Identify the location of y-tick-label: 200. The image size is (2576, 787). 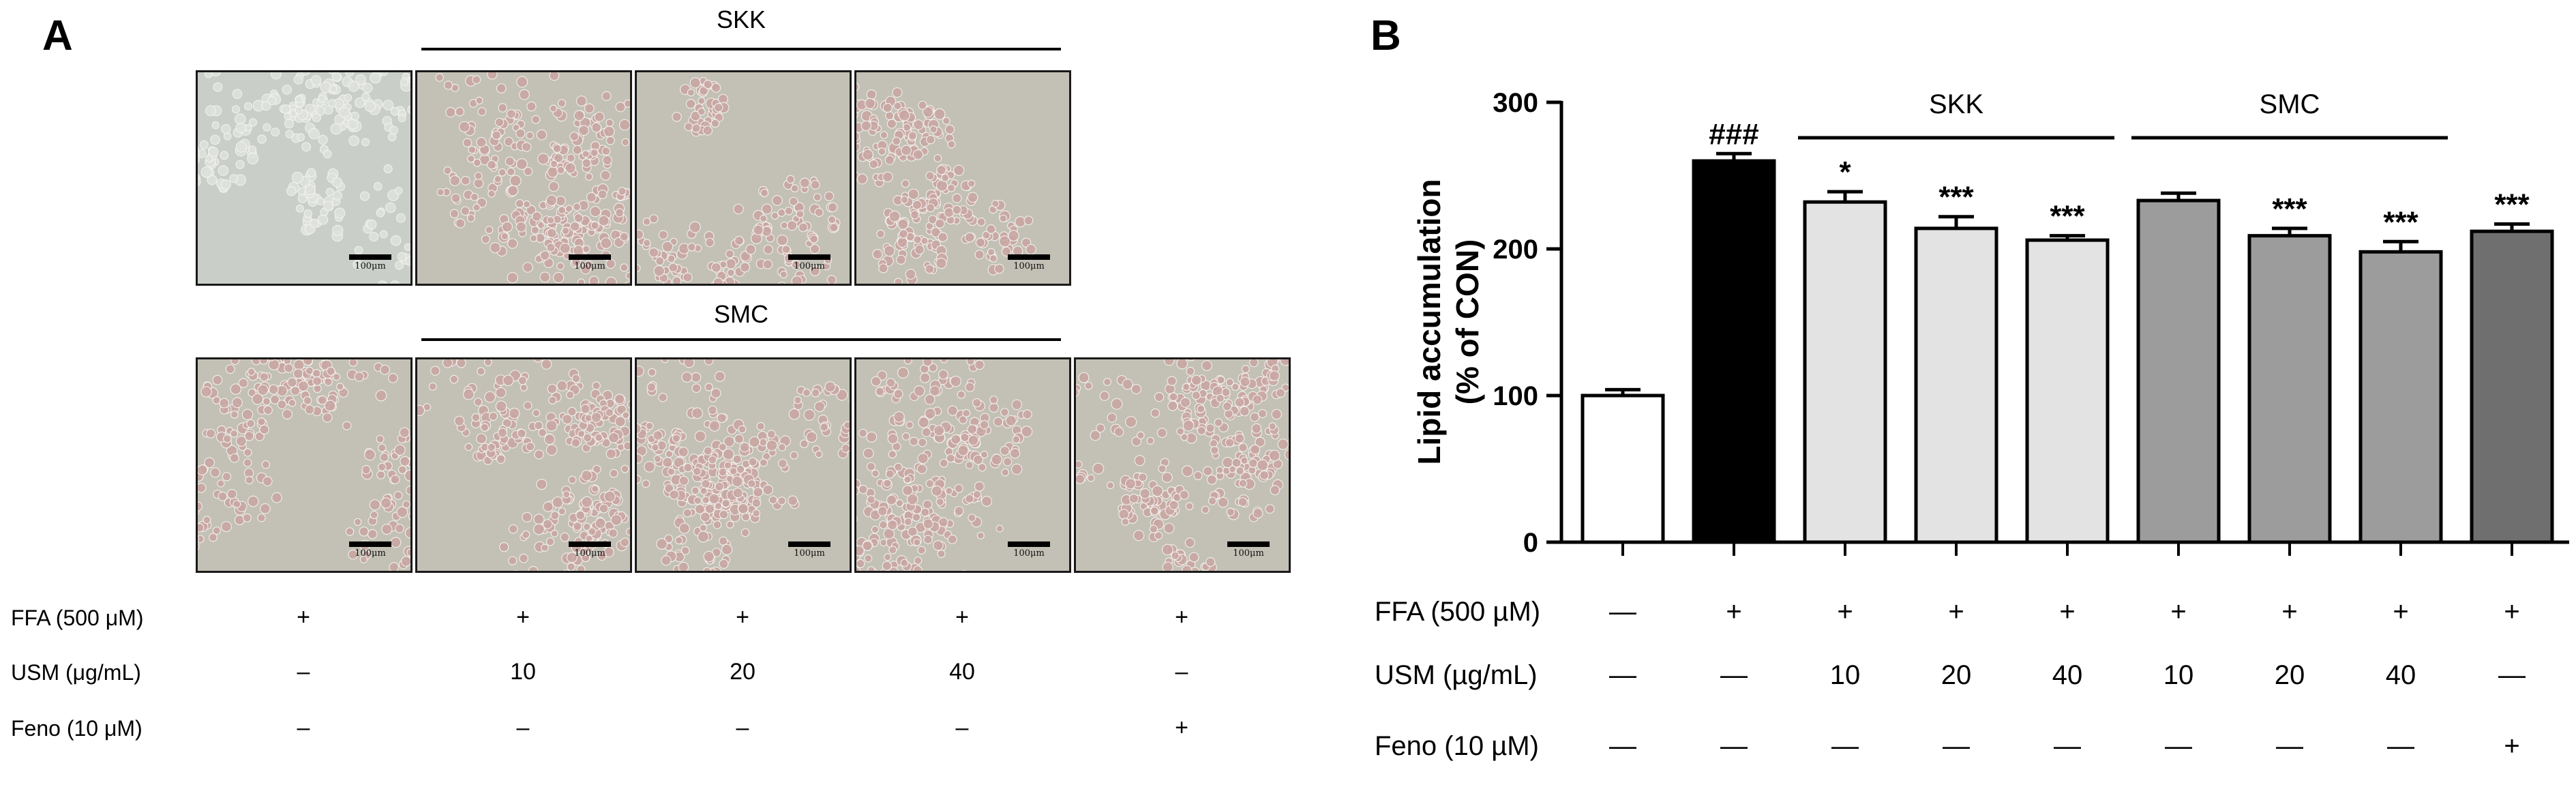
(1515, 250).